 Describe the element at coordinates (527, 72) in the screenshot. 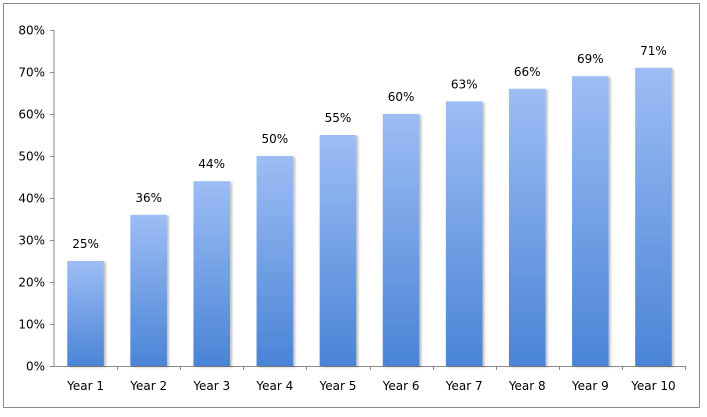

I see `bar-value-label: 66%` at that location.